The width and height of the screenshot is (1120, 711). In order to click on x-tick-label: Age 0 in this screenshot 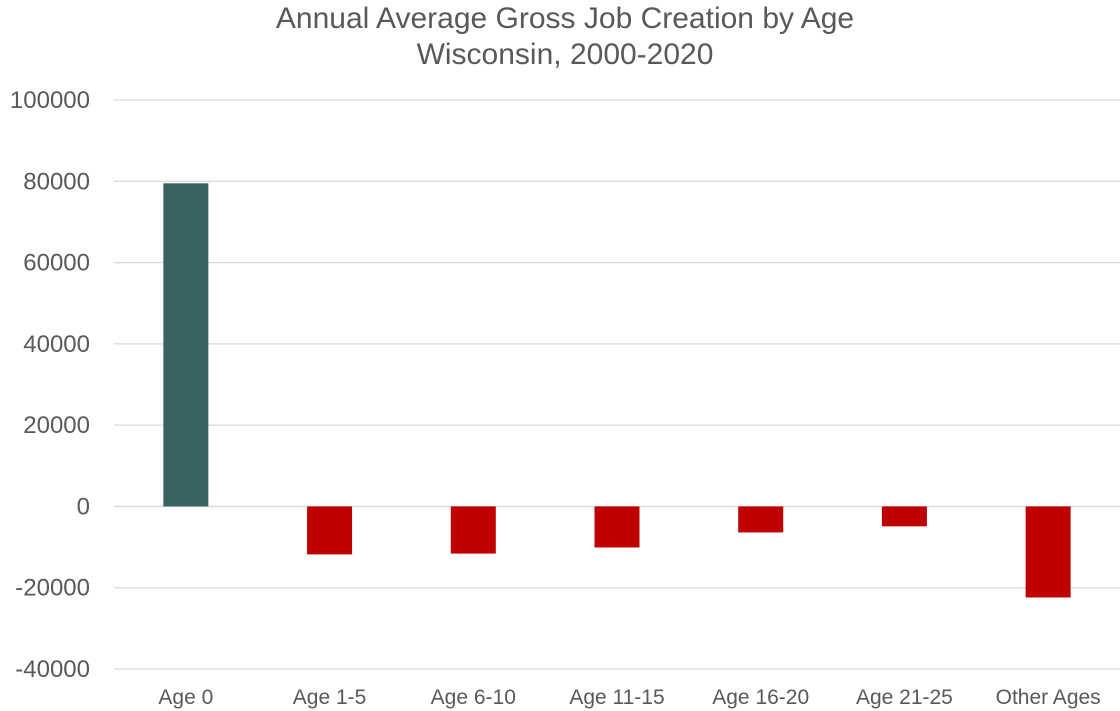, I will do `click(185, 697)`.